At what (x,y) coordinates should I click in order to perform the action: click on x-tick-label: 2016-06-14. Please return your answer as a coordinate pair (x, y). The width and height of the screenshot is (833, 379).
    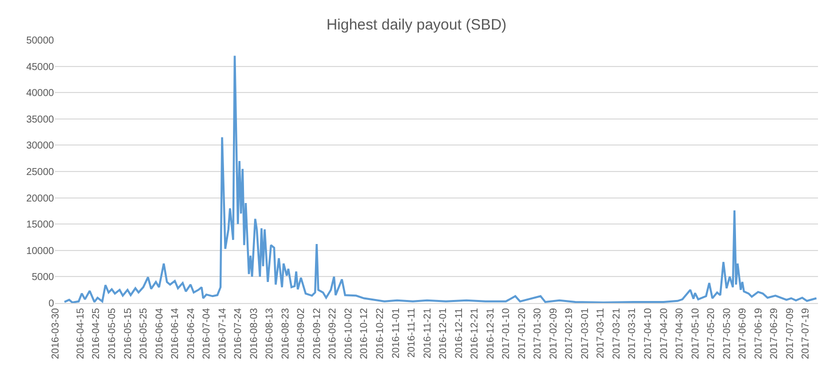
    Looking at the image, I should click on (176, 334).